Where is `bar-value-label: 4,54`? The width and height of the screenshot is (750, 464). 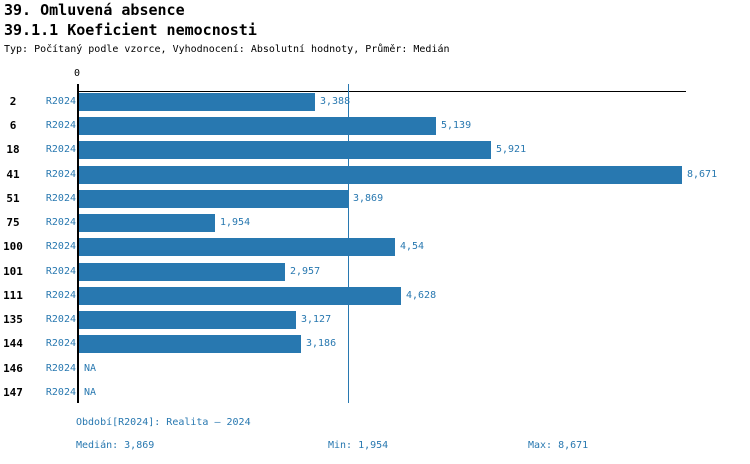 bar-value-label: 4,54 is located at coordinates (412, 246).